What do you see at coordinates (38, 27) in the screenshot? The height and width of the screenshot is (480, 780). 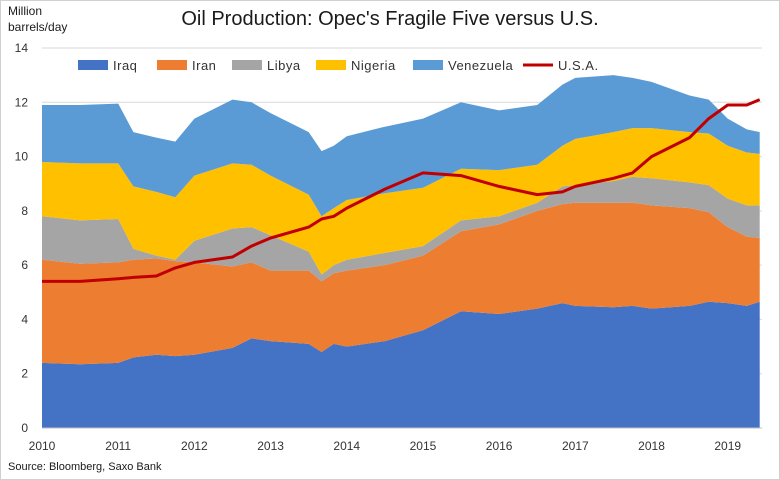 I see `y-axis-label-line-2: barrels/day` at bounding box center [38, 27].